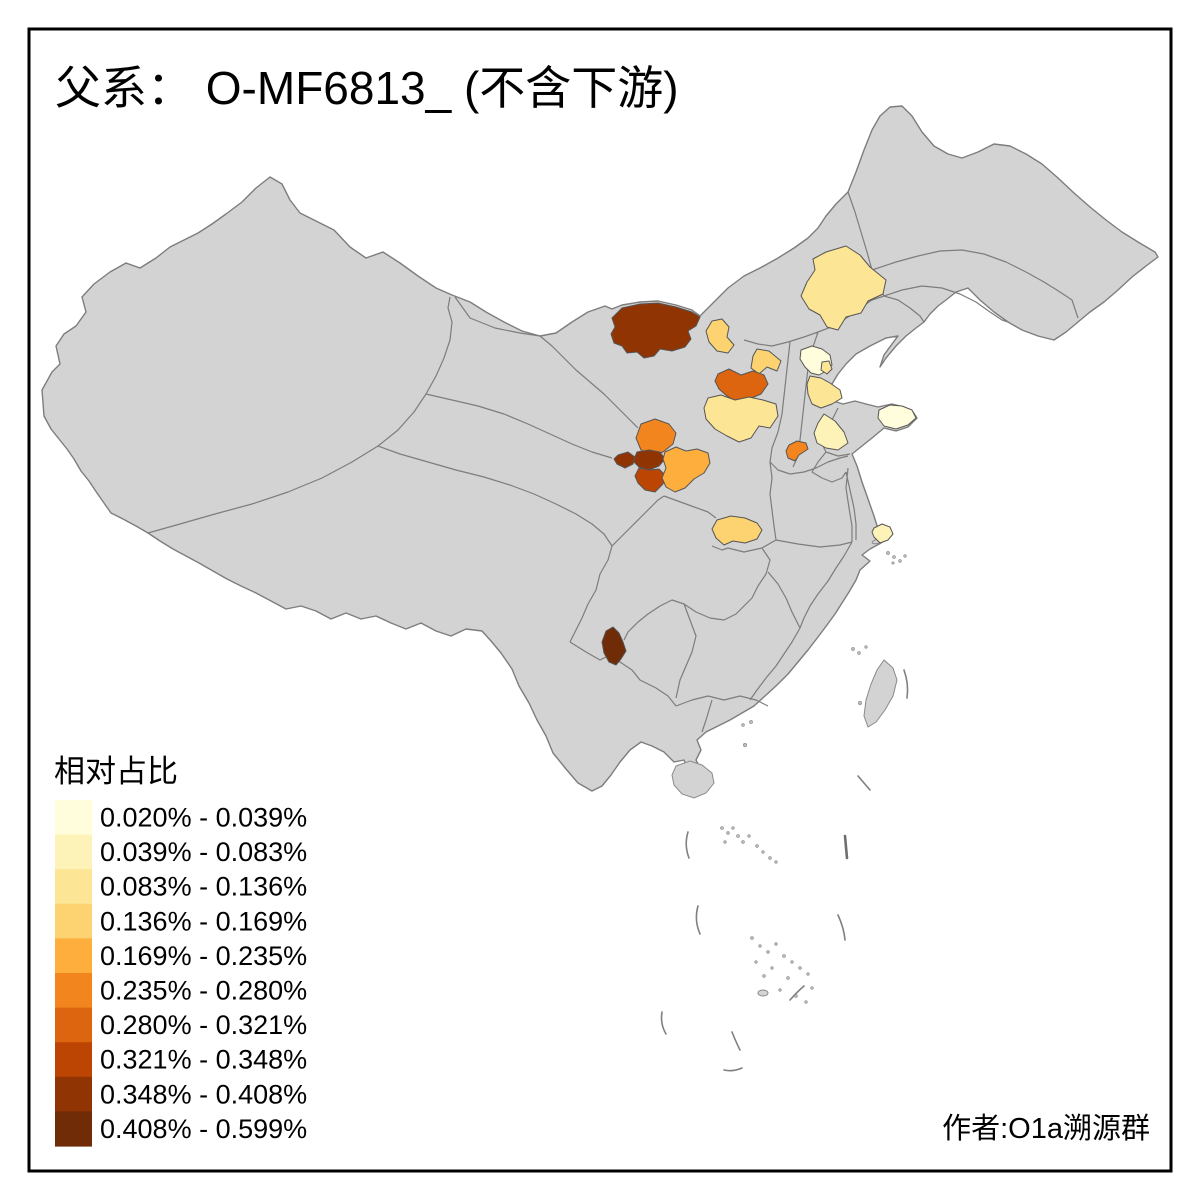 This screenshot has height=1200, width=1200. I want to click on sea-boundary-dashes, so click(784, 870).